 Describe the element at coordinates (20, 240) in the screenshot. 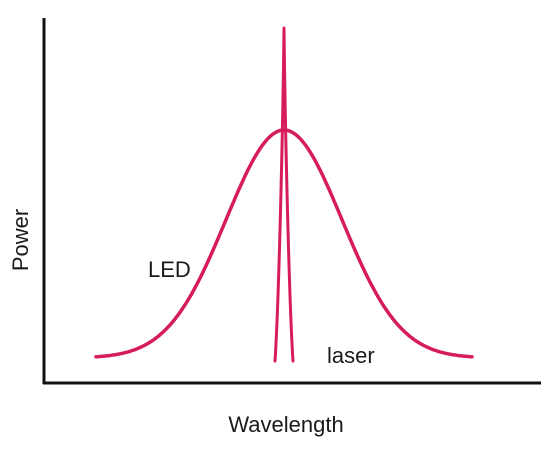

I see `y-axis-label: Power` at that location.